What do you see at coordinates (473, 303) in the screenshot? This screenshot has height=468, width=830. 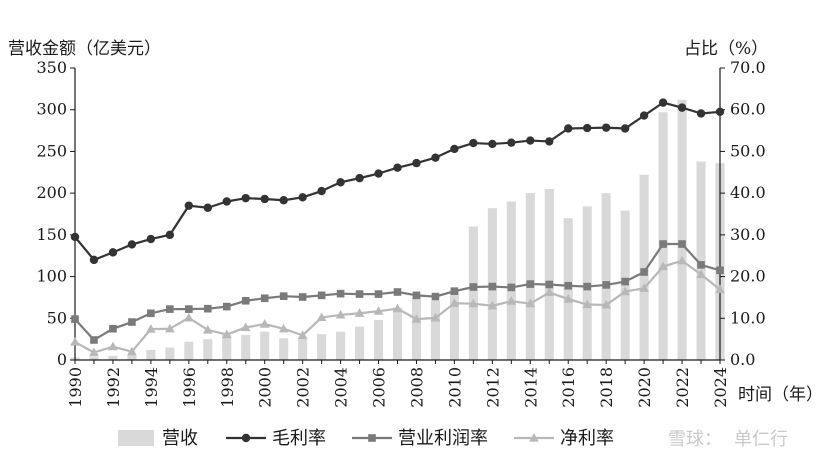 I see `triangle-series-point-2011` at bounding box center [473, 303].